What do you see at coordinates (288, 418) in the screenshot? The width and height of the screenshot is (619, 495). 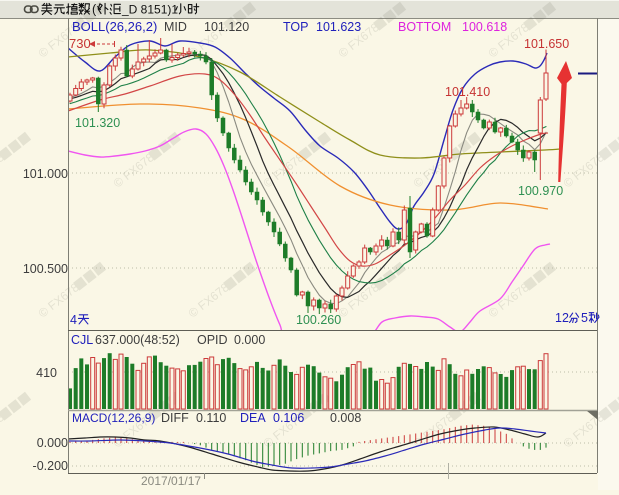 I see `svg-text: 0.106` at bounding box center [288, 418].